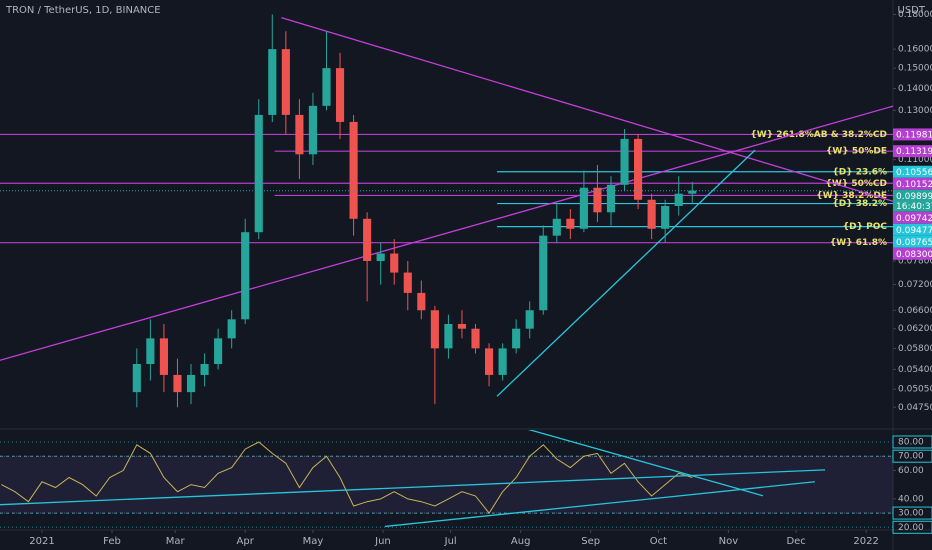  I want to click on level-label: {D} 23.6%, so click(859, 172).